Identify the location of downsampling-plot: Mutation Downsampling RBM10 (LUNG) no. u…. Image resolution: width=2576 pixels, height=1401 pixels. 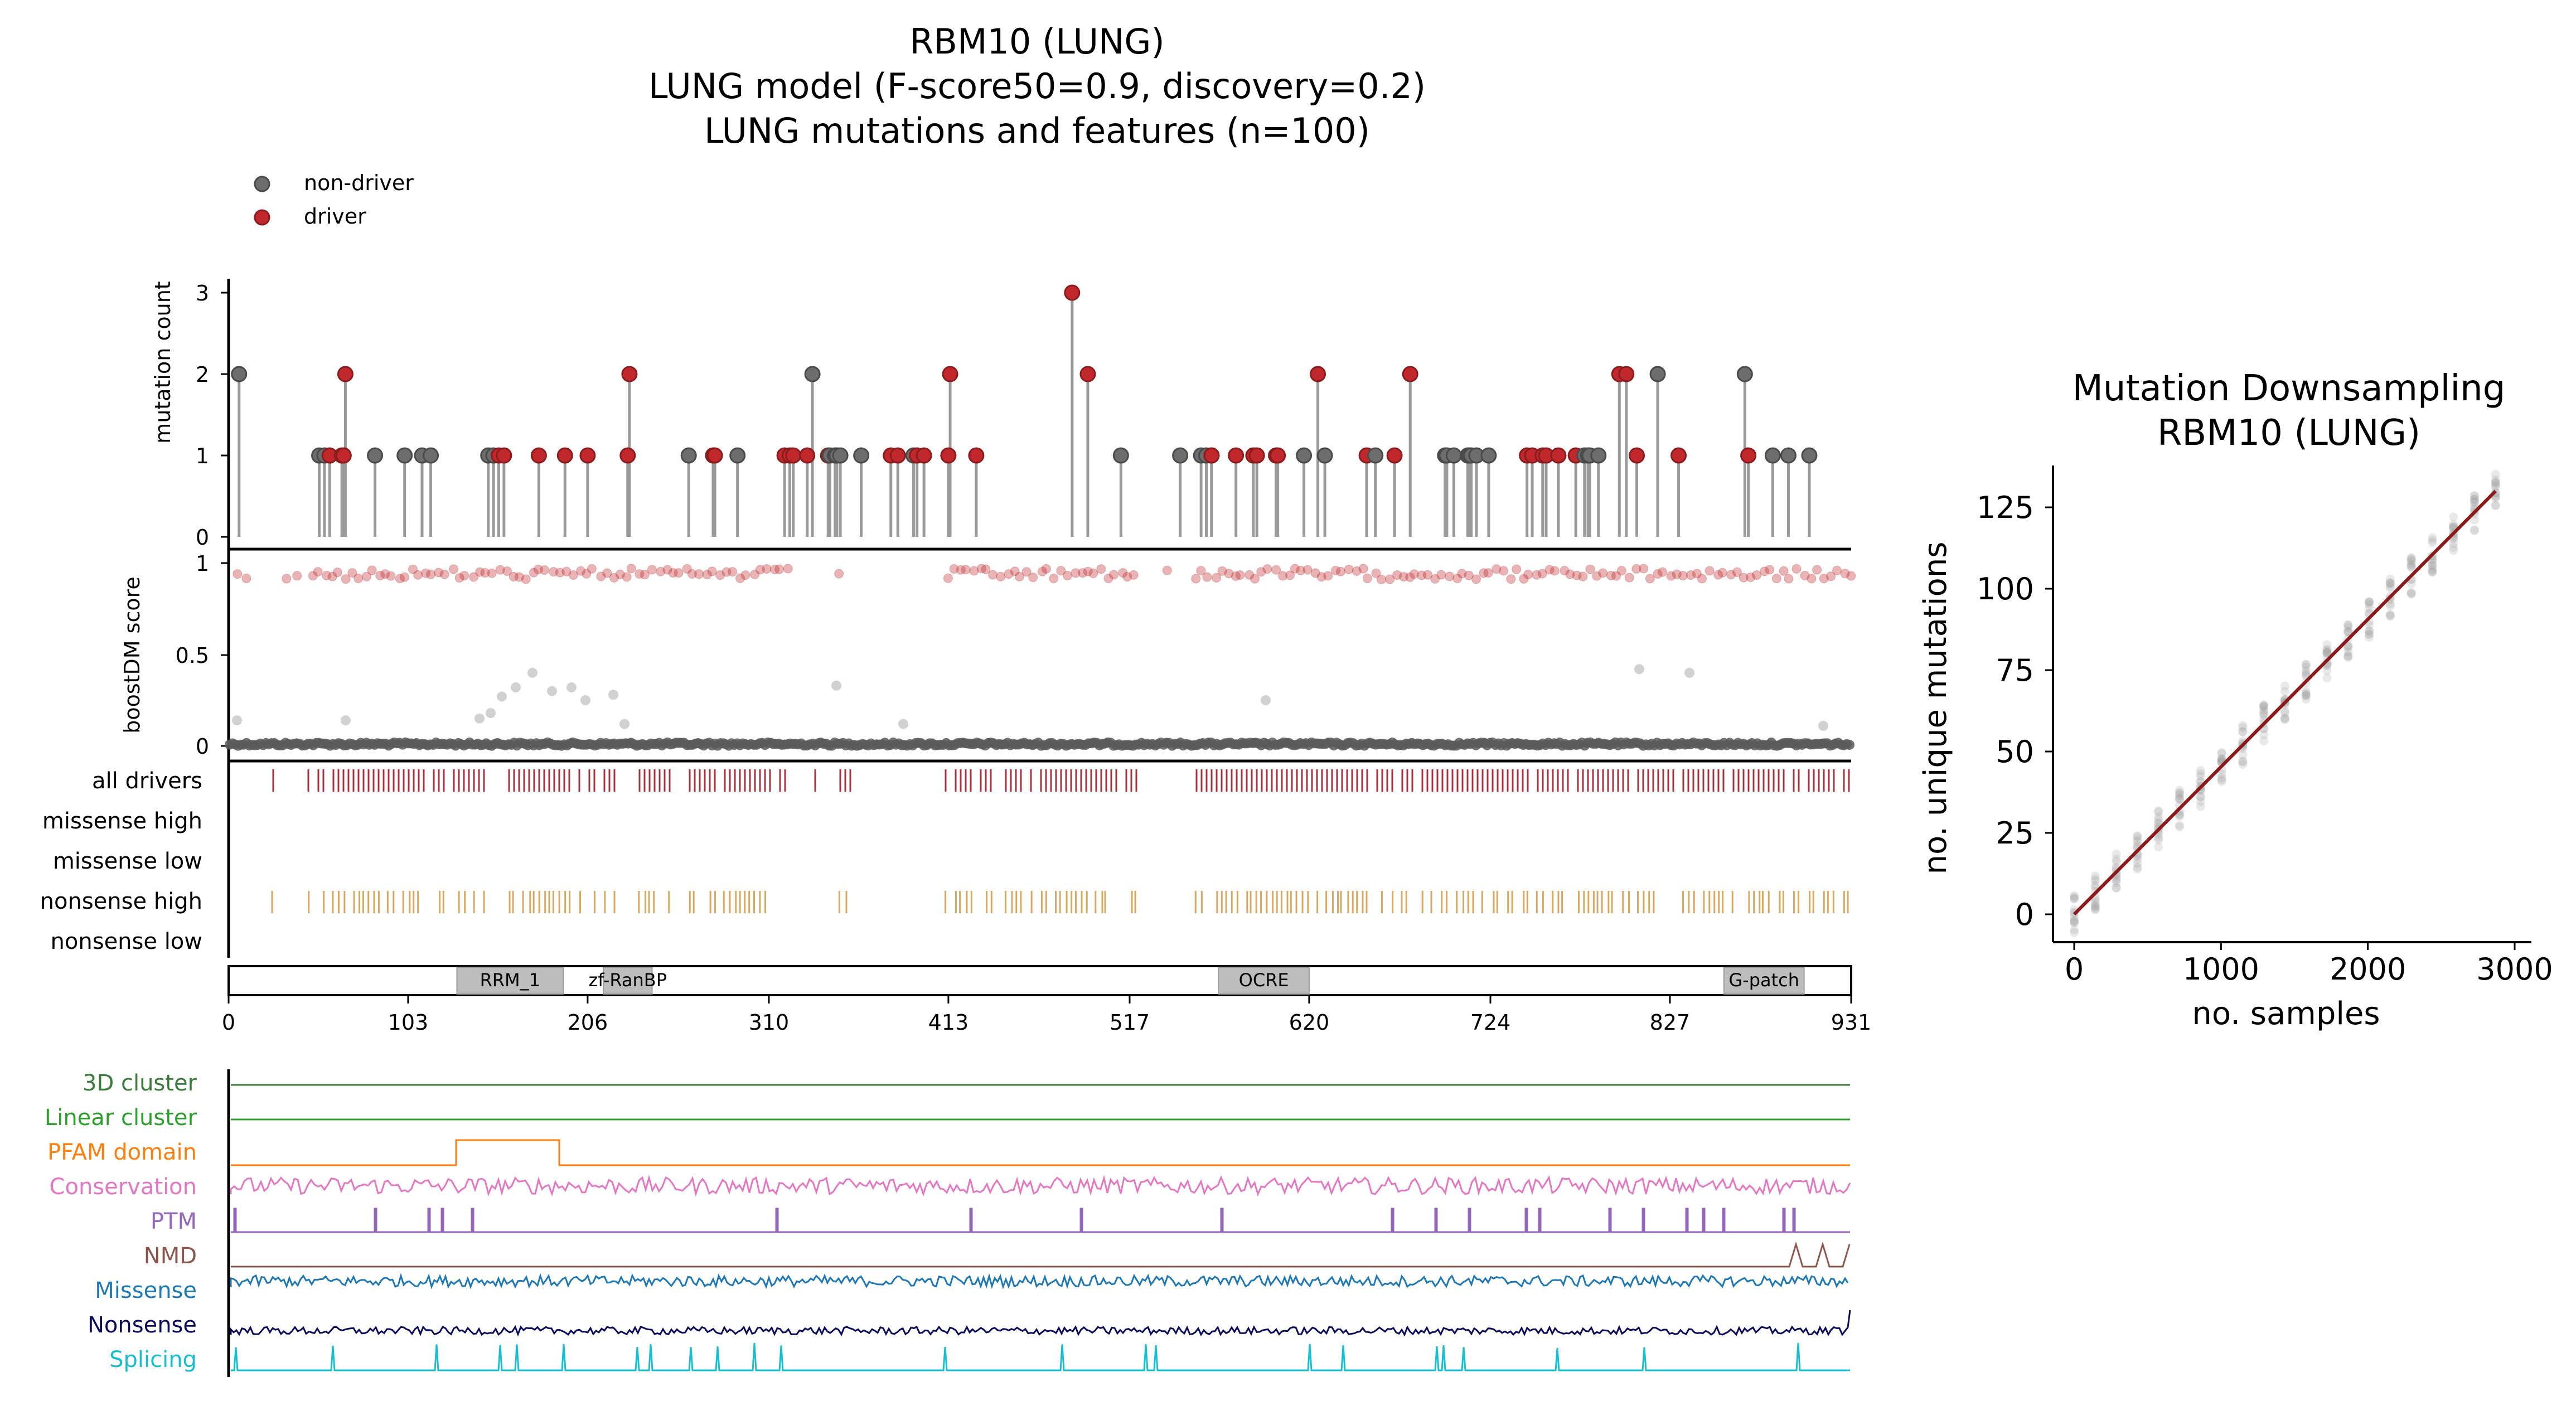
(2235, 700).